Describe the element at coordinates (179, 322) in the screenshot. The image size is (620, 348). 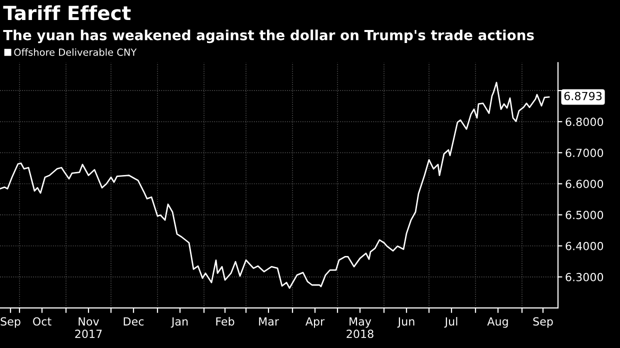
I see `x-tick-label: Jan` at that location.